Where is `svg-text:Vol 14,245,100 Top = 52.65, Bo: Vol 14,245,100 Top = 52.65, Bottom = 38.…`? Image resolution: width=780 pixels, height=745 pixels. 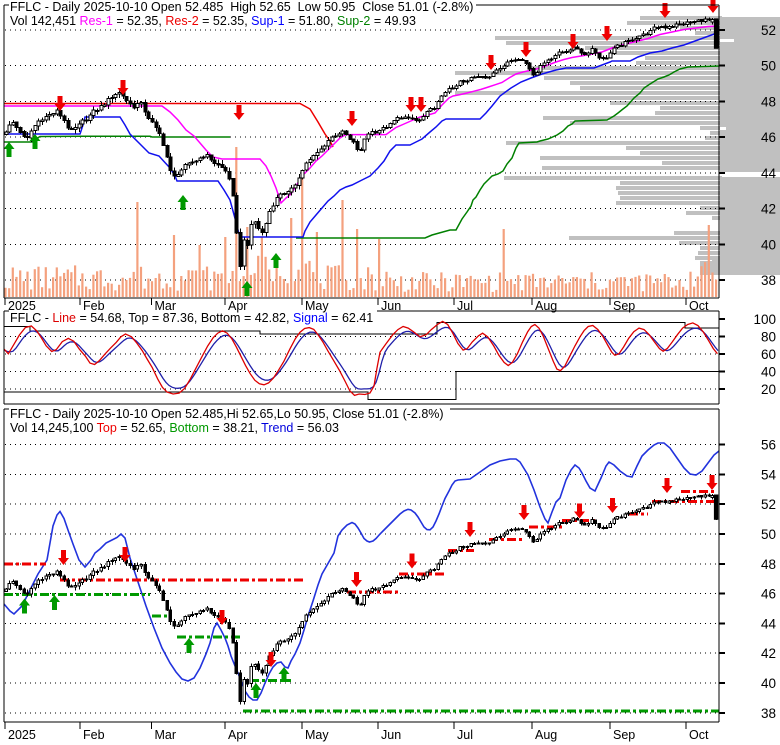 svg-text:Vol 14,245,100 Top = 52.65, Bo: Vol 14,245,100 Top = 52.65, Bottom = 38.… is located at coordinates (174, 428).